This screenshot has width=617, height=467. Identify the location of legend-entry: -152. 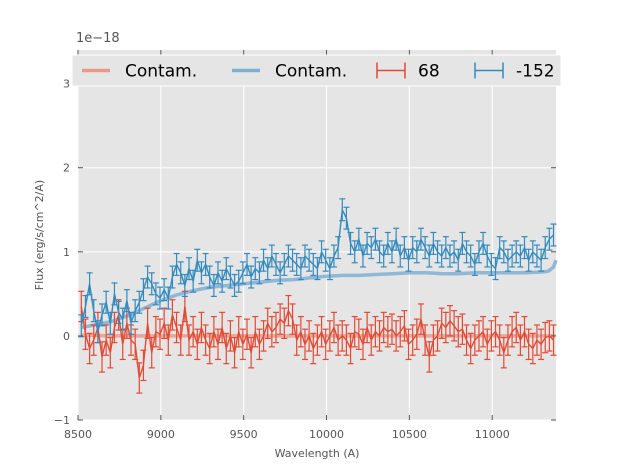
(514, 72).